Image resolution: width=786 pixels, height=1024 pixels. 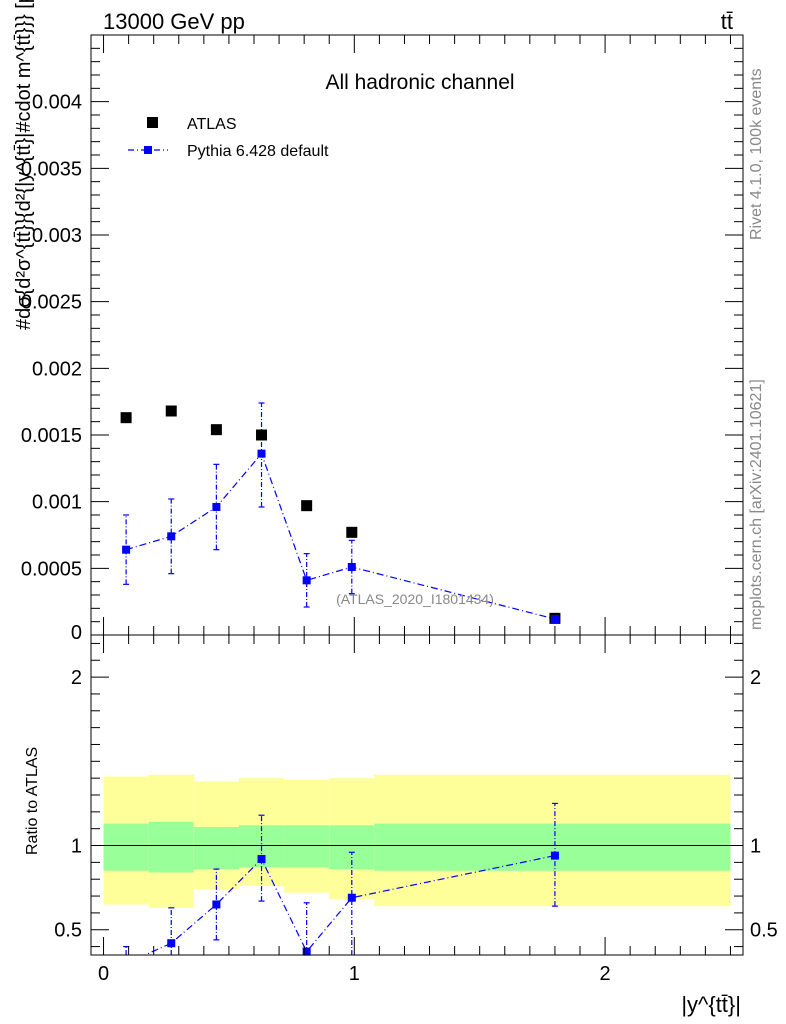 What do you see at coordinates (51, 169) in the screenshot?
I see `main-y-tick-label: 0.0035` at bounding box center [51, 169].